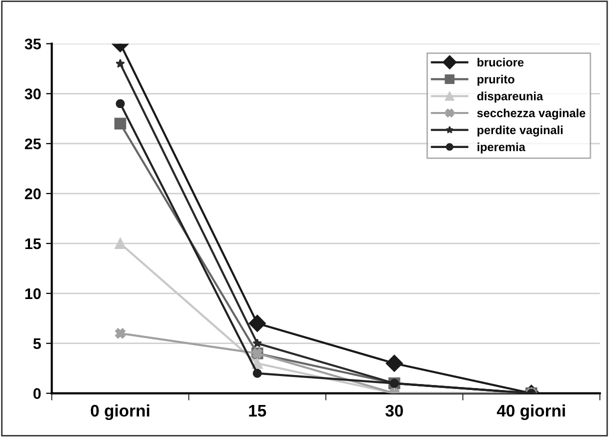 The image size is (609, 437). I want to click on x-tick-label: 30, so click(394, 410).